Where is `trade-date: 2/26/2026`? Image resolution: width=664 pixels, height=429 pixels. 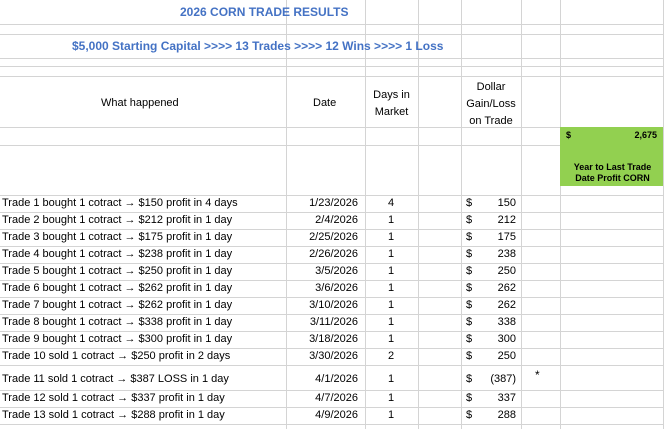 trade-date: 2/26/2026 is located at coordinates (333, 254).